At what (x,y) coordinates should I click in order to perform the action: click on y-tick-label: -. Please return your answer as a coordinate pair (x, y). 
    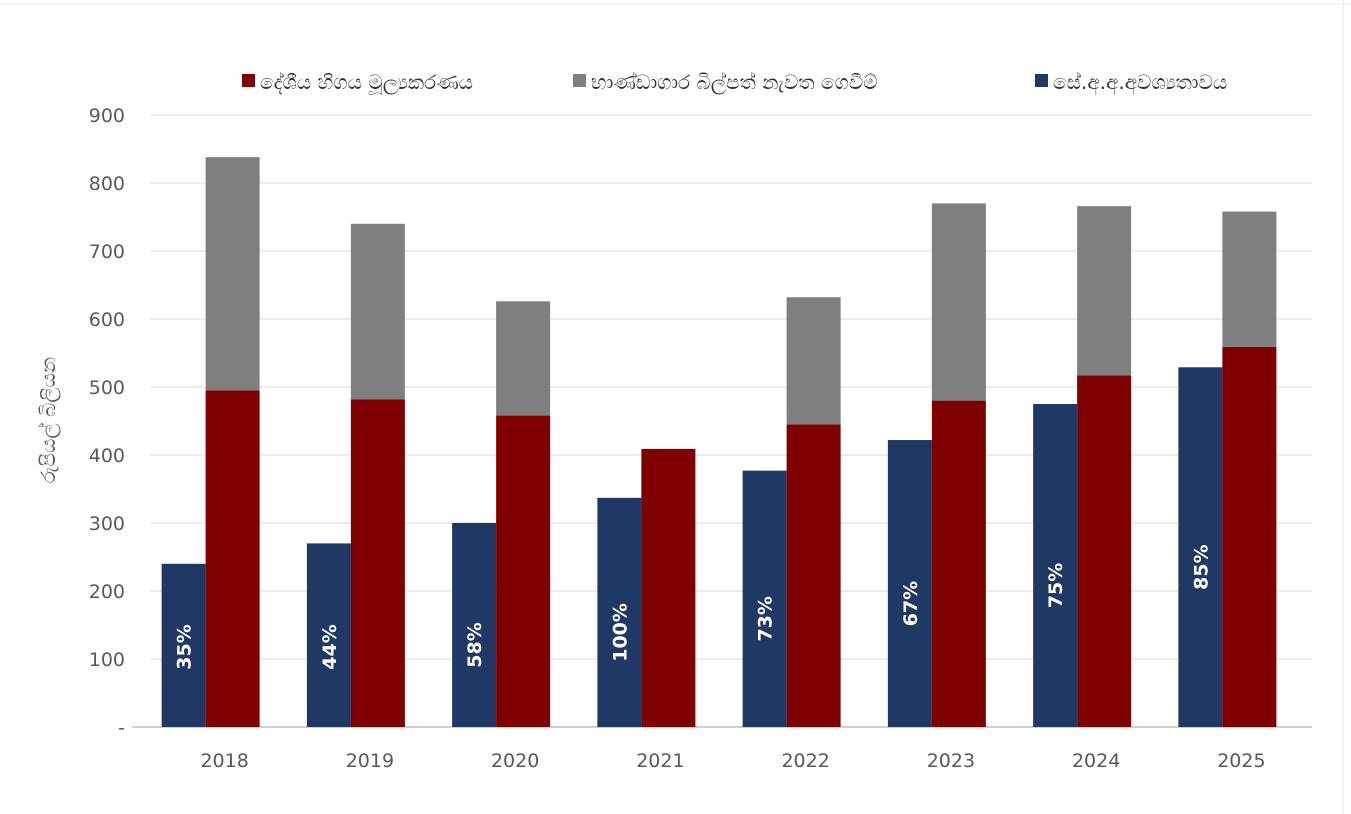
    Looking at the image, I should click on (121, 728).